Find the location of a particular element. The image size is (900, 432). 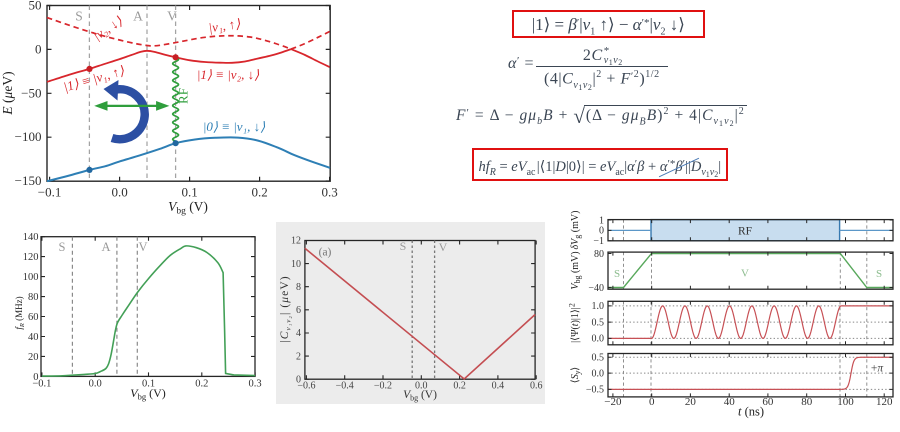

svg-text: −1 is located at coordinates (598, 241).